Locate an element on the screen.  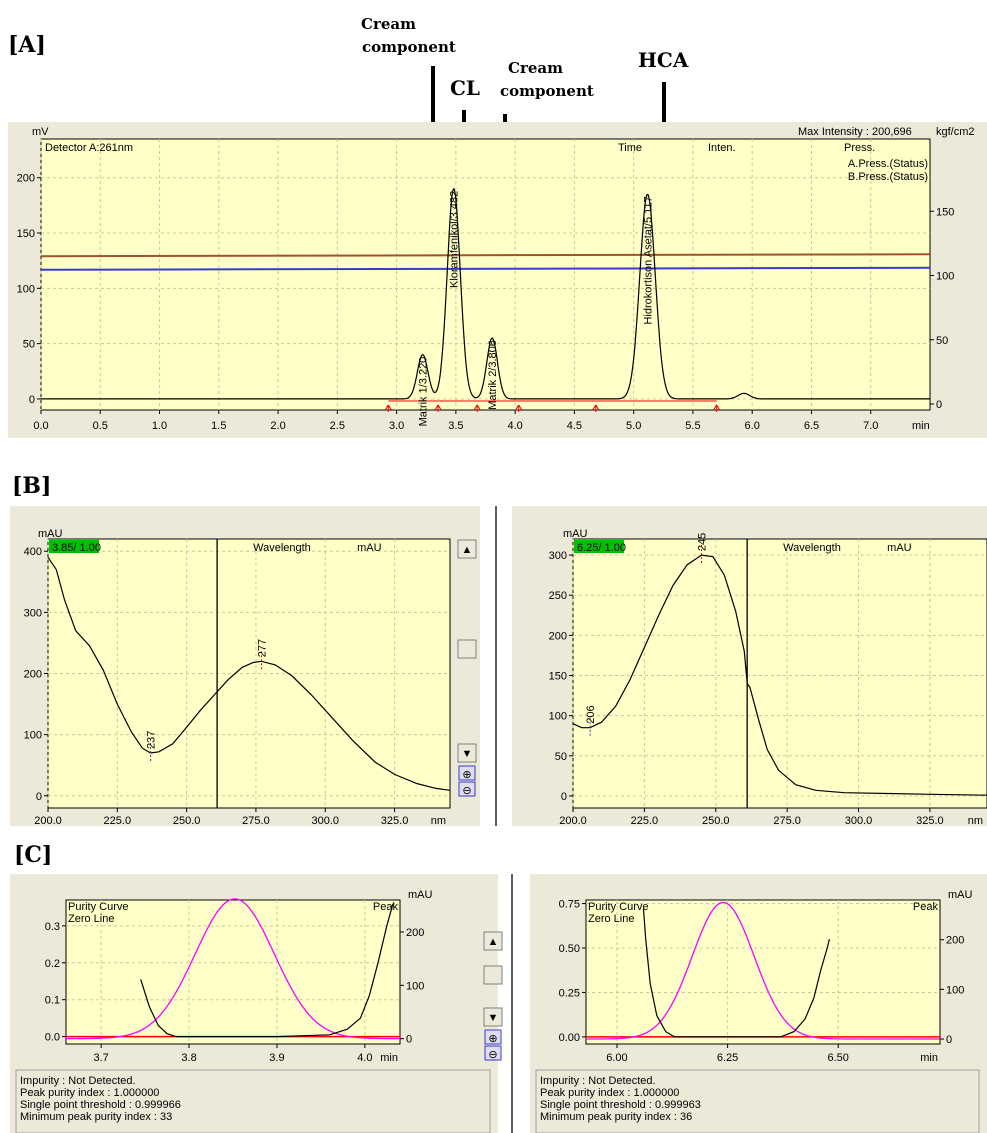
peak-label: Kloramfenikol/3.482 is located at coordinates (455, 239).